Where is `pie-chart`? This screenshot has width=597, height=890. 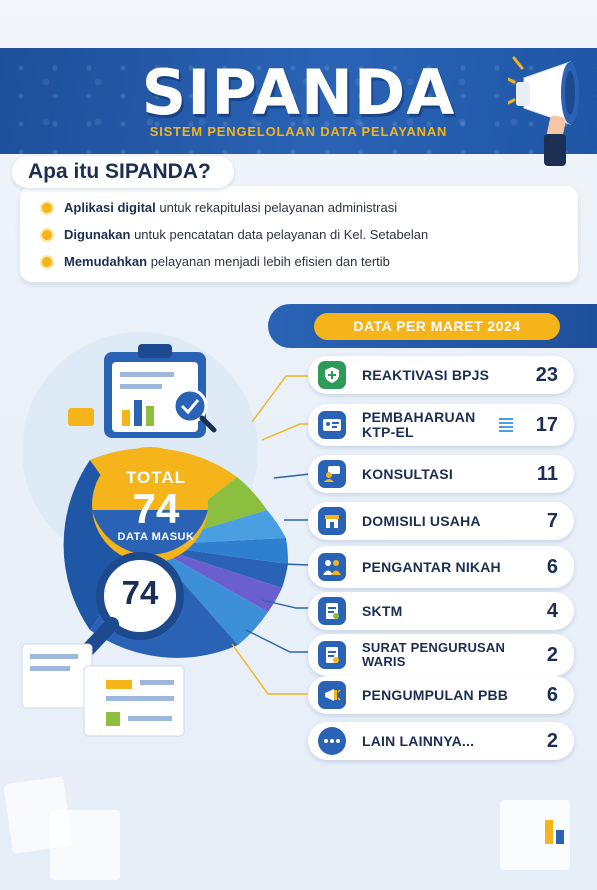
pie-chart is located at coordinates (176, 552).